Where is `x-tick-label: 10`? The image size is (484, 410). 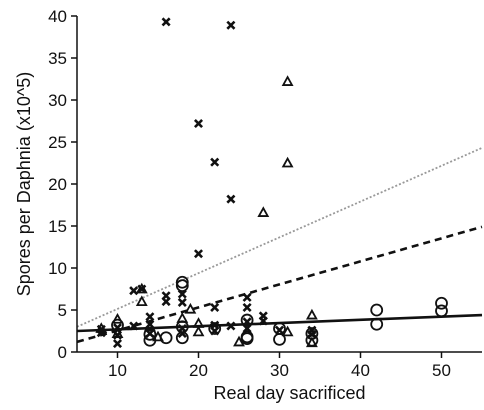
x-tick-label: 10 is located at coordinates (117, 370).